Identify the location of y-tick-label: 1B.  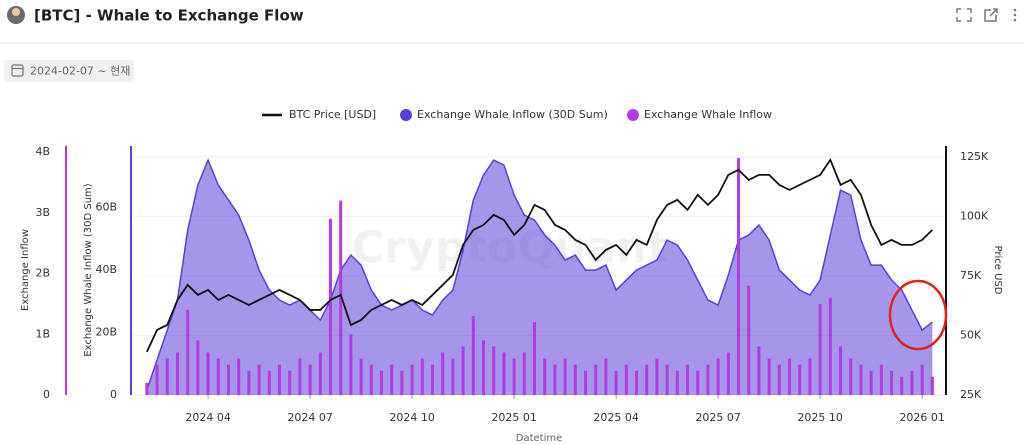
(42, 333).